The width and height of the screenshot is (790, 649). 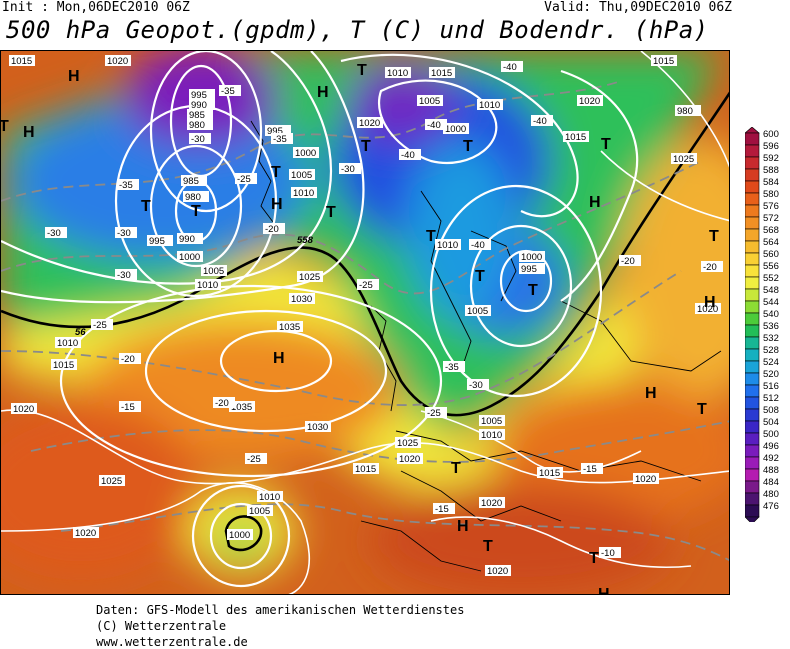 I want to click on temperature-label: -20, so click(x=128, y=359).